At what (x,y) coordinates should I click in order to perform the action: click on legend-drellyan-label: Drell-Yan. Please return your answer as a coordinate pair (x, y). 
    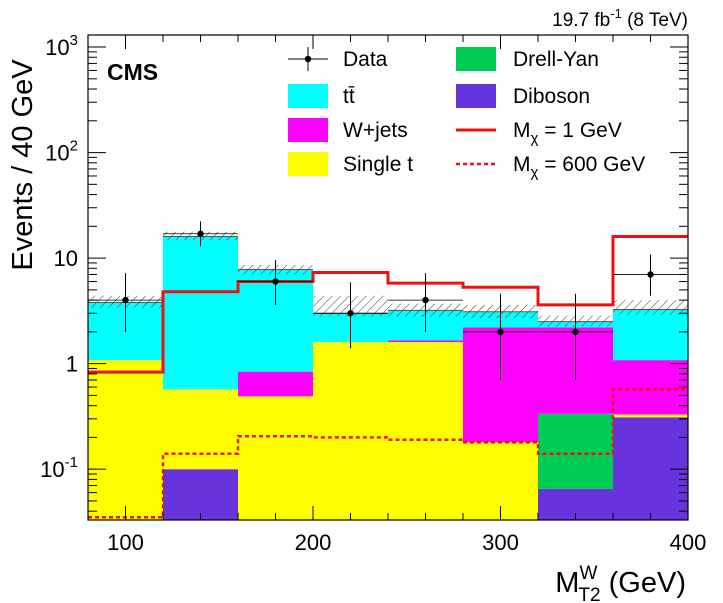
    Looking at the image, I should click on (556, 59).